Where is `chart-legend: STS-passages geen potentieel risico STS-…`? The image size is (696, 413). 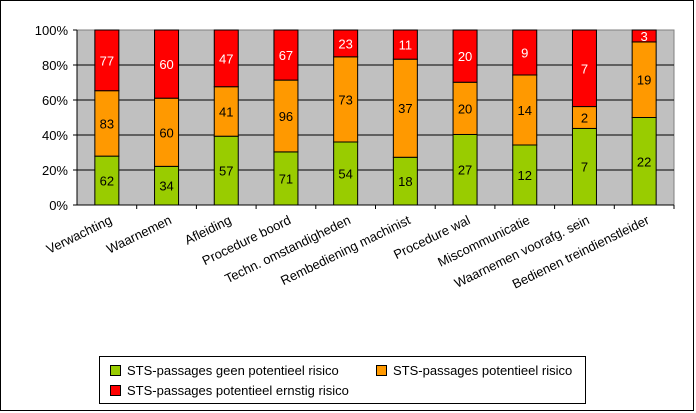
chart-legend: STS-passages geen potentieel risico STS-… is located at coordinates (342, 380).